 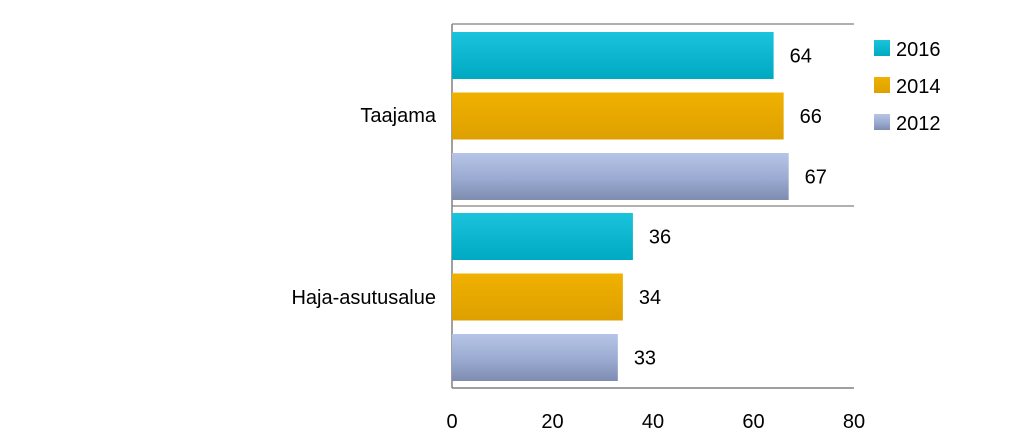 I want to click on legend-label-2012: 2012, so click(x=918, y=124).